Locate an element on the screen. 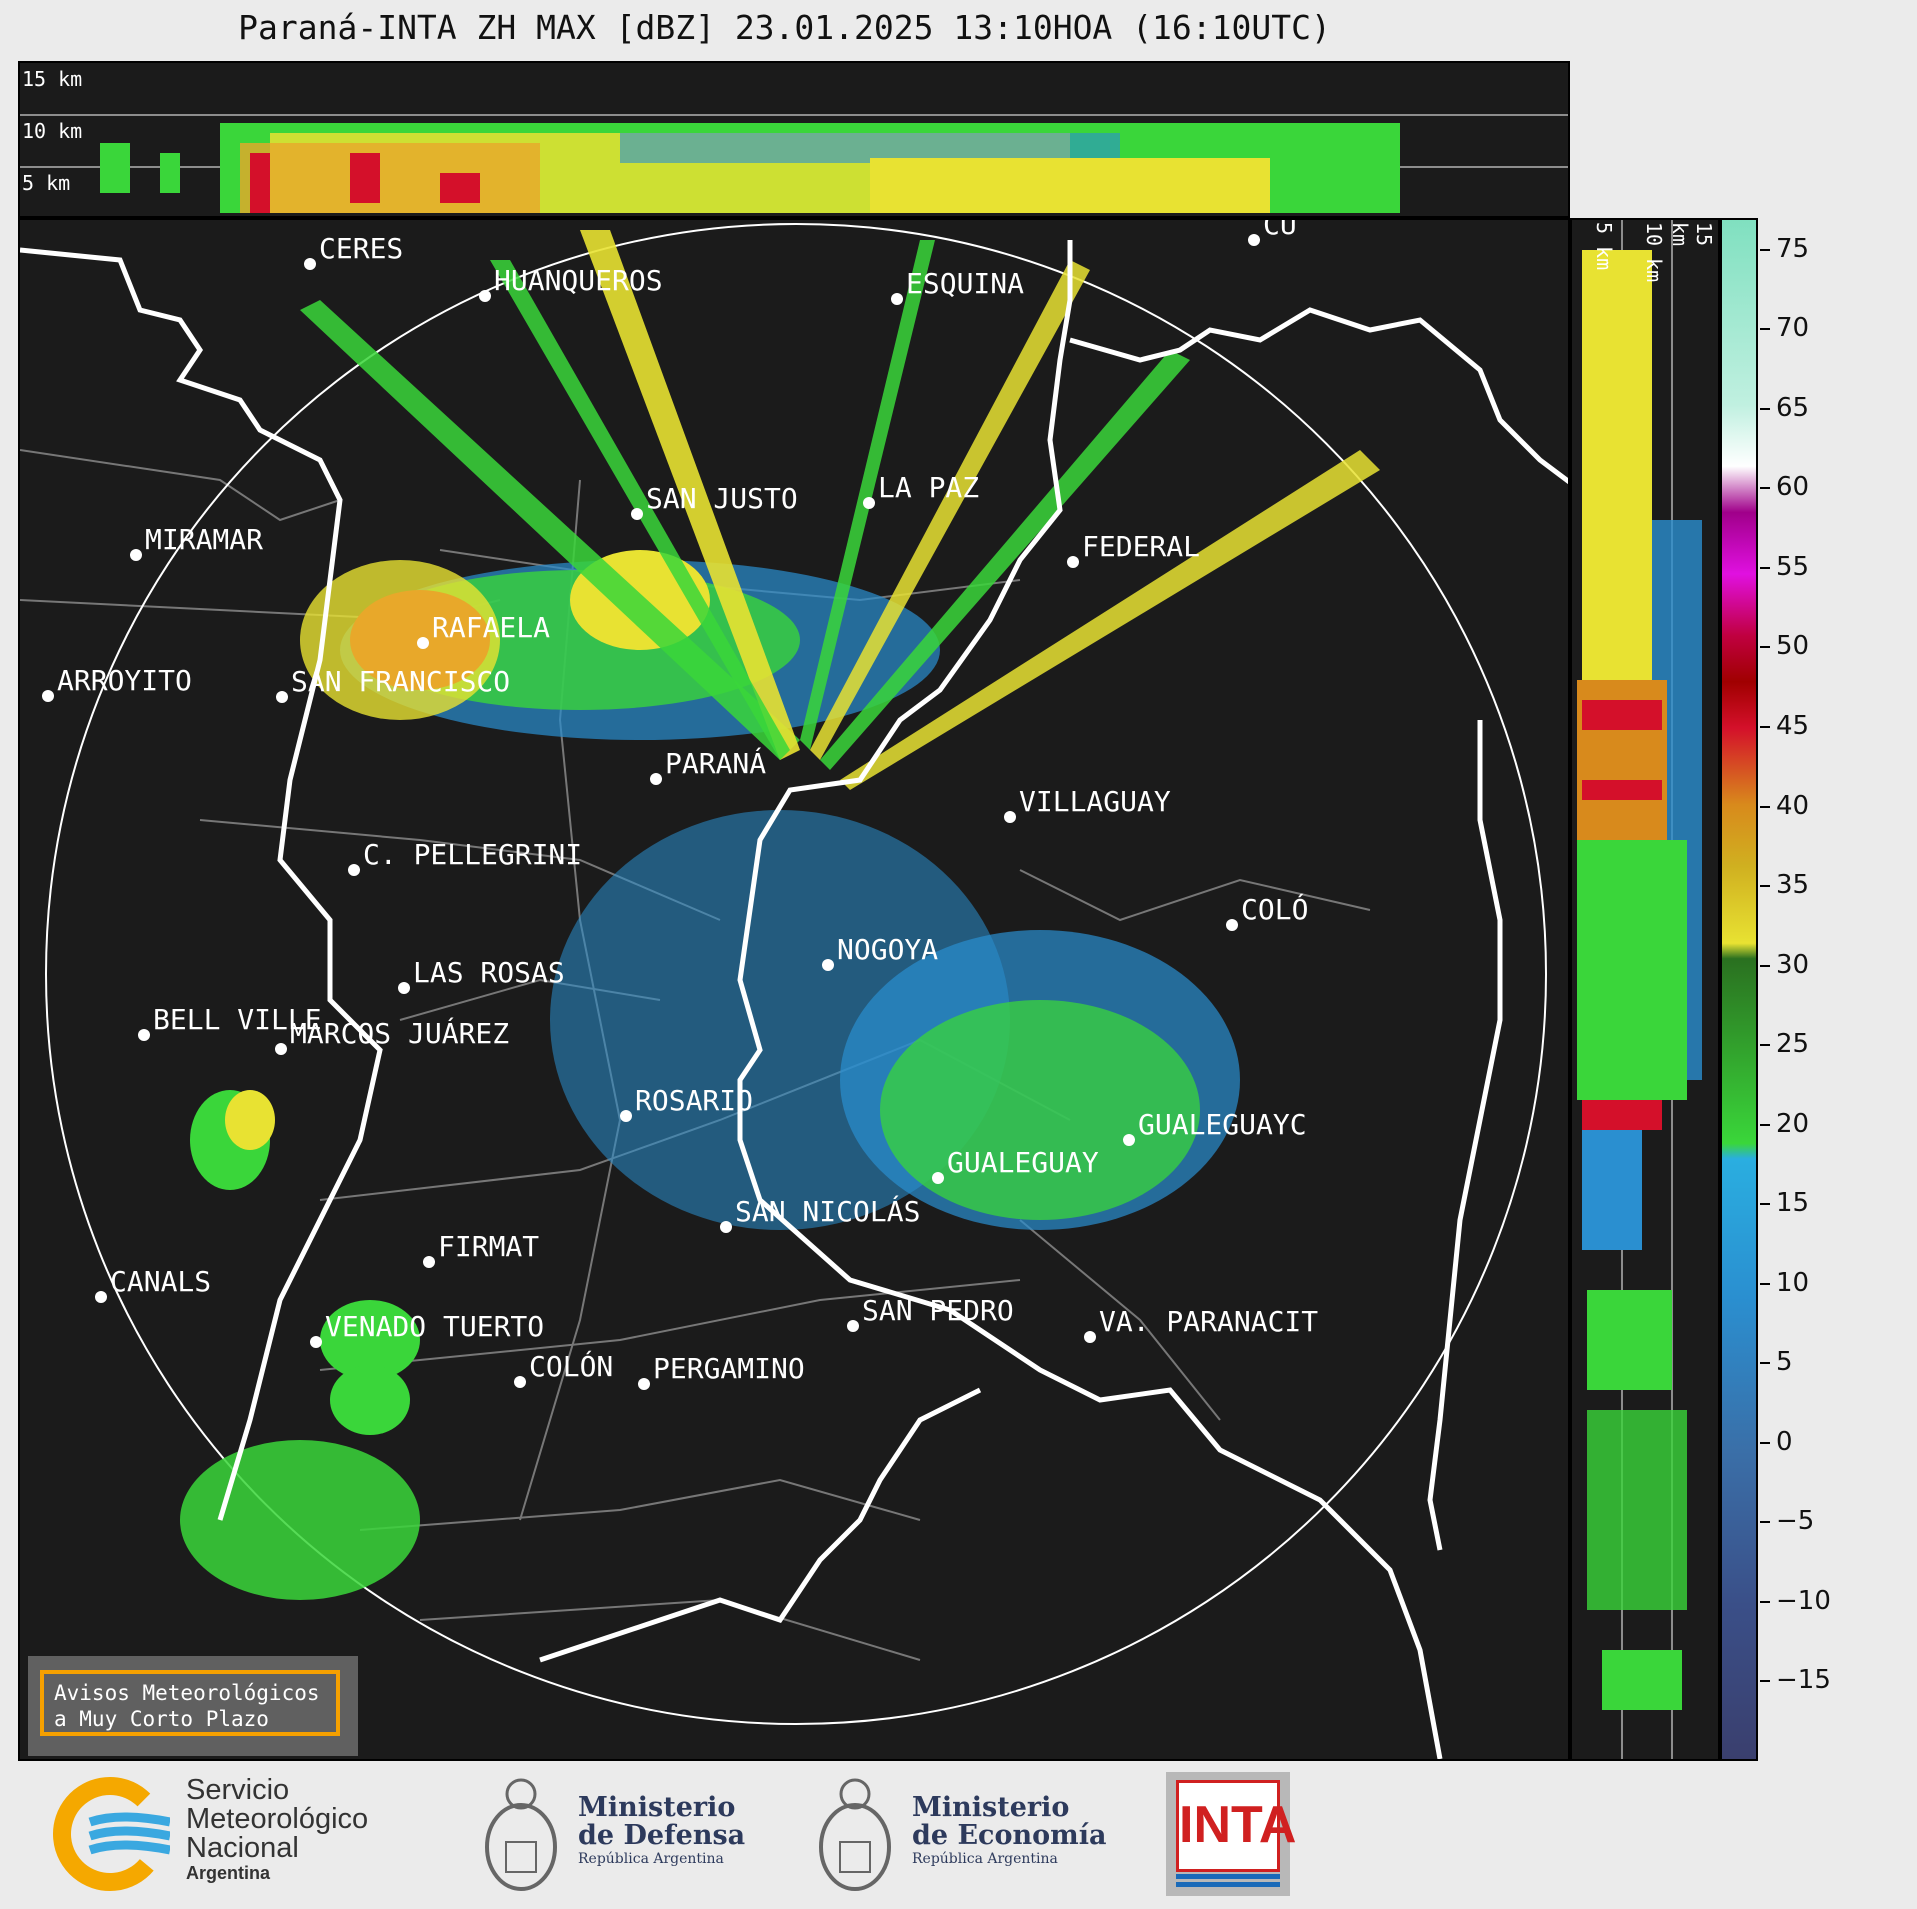 The width and height of the screenshot is (1917, 1909). colorbar-tick-label: 30 is located at coordinates (1793, 964).